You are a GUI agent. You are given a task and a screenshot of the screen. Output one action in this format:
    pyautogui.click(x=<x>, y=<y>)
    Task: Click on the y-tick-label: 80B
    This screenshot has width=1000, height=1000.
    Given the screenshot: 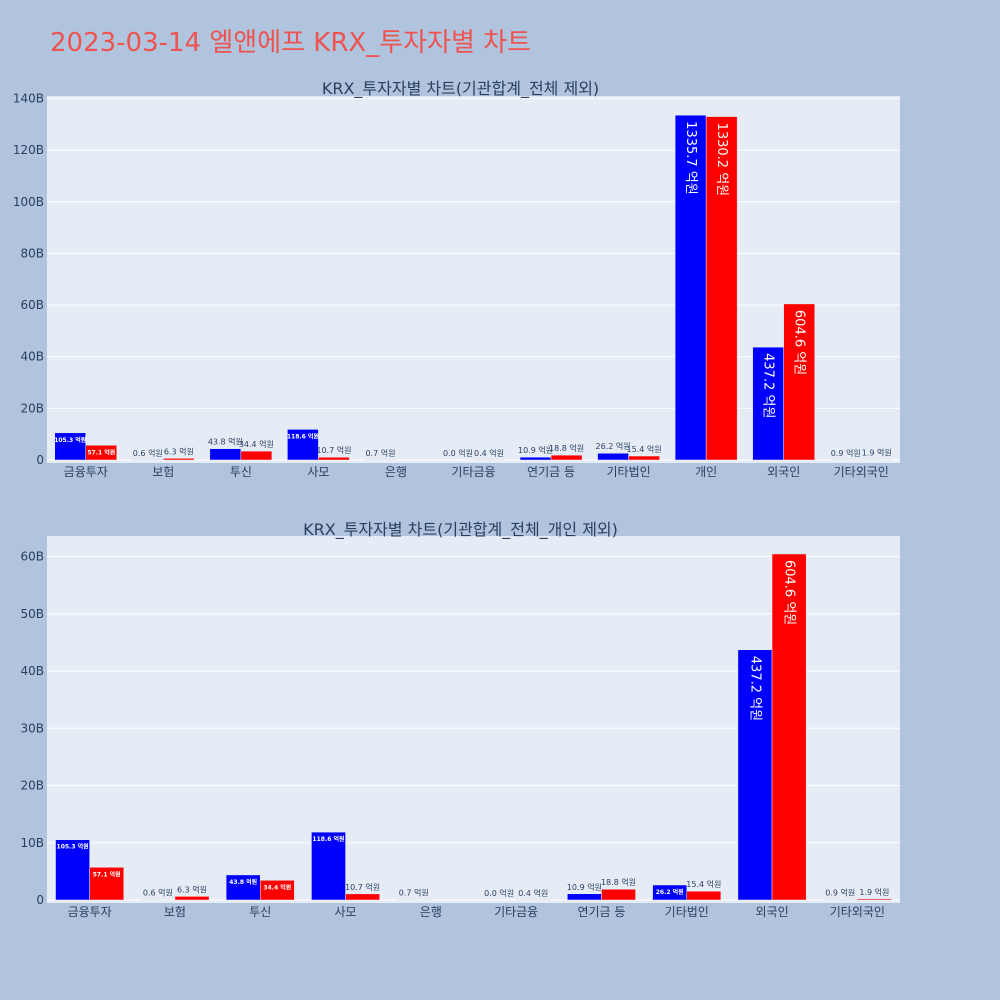 What is the action you would take?
    pyautogui.click(x=32, y=253)
    